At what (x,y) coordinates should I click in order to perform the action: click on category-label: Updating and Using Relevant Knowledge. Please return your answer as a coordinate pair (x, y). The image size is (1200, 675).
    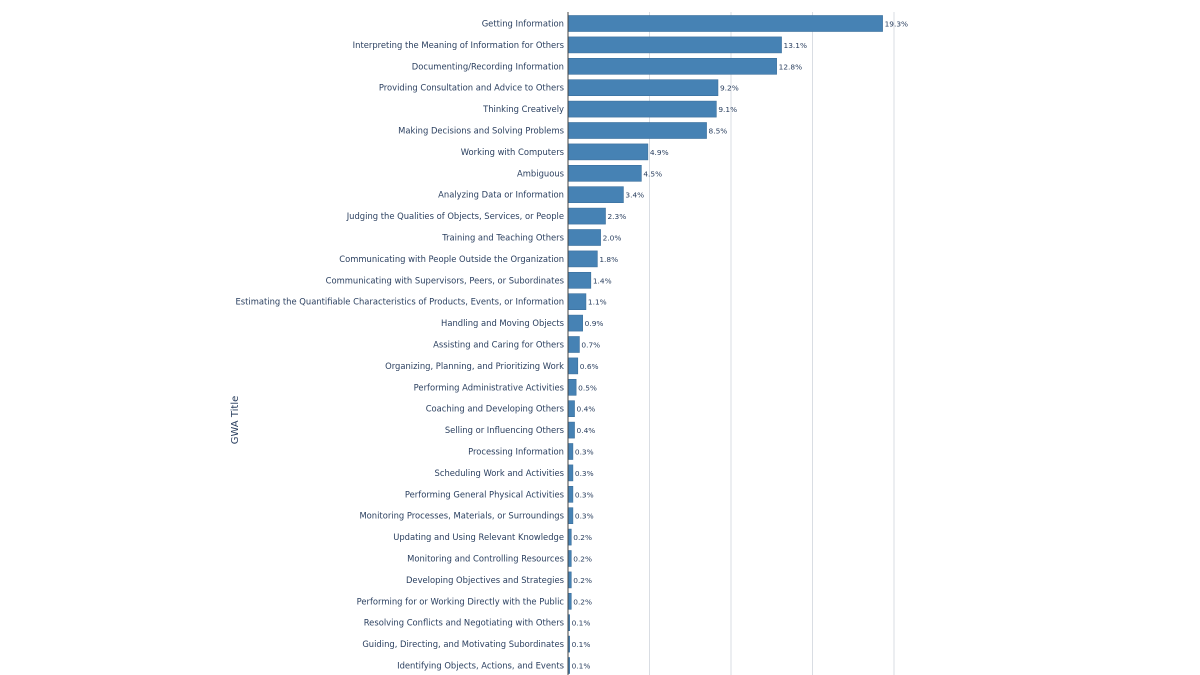
    Looking at the image, I should click on (478, 537).